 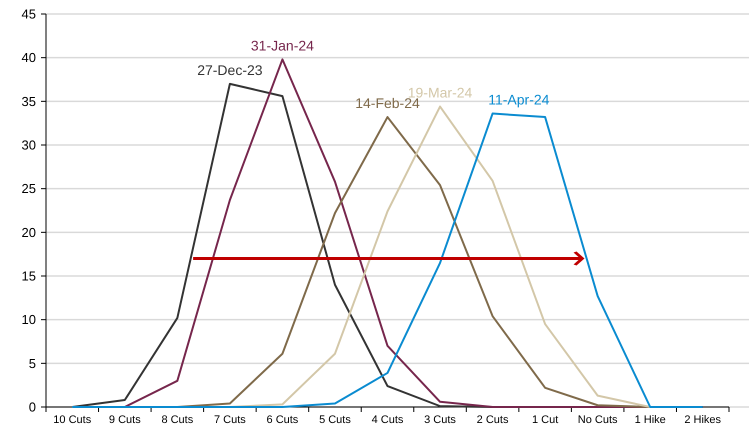 What do you see at coordinates (650, 420) in the screenshot?
I see `x-tick-label: 1 Hike` at bounding box center [650, 420].